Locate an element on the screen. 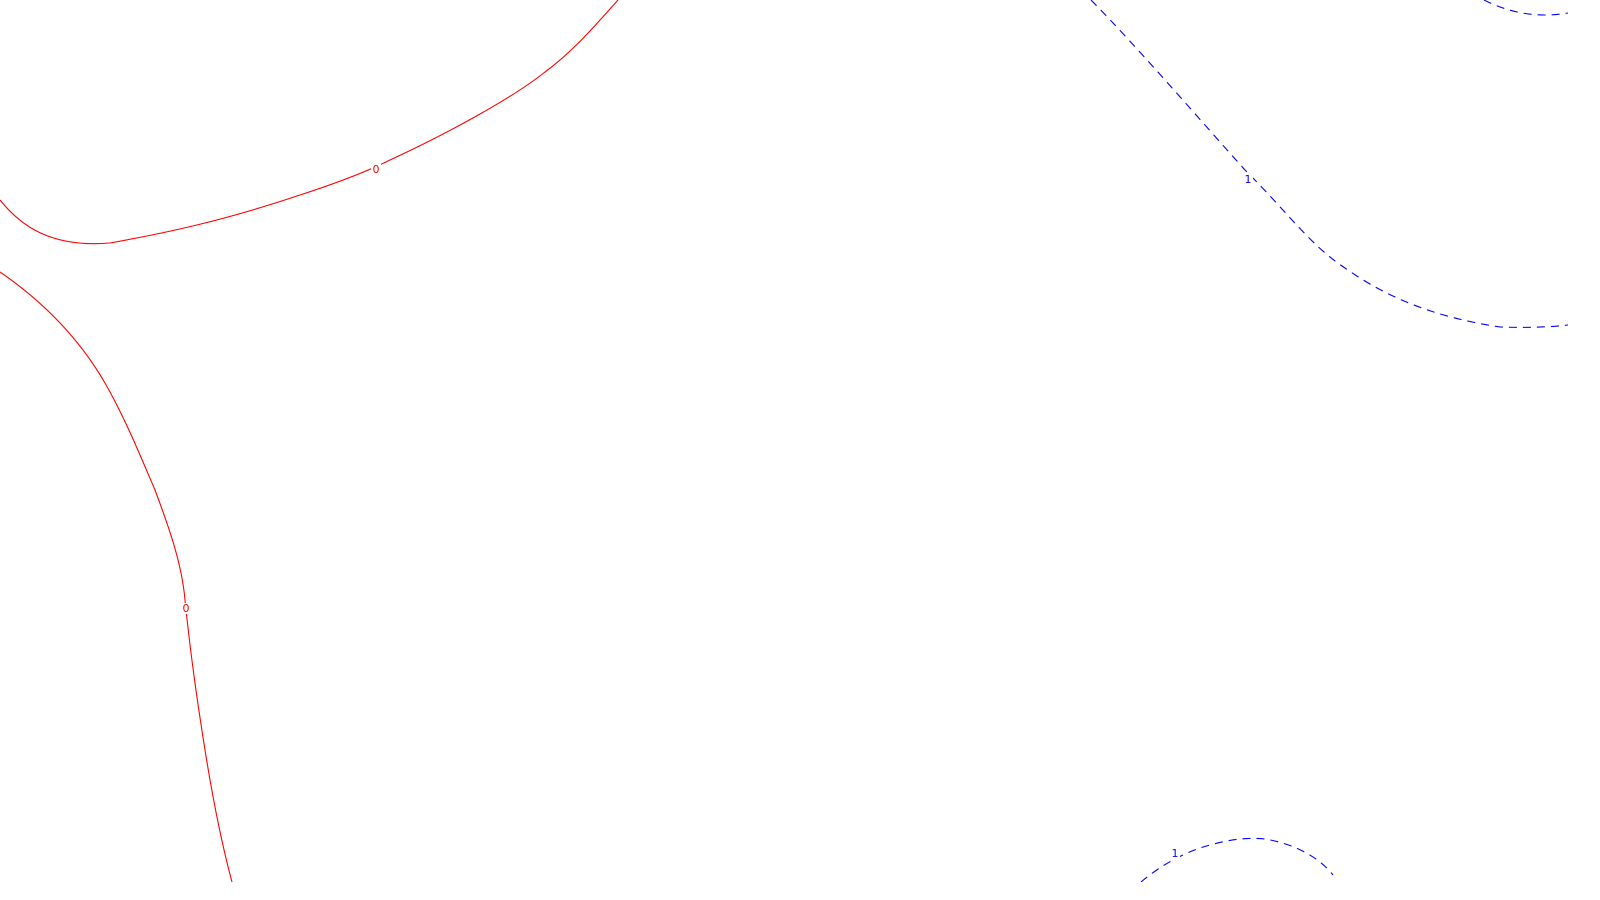  contour-1-bottom-label-bg is located at coordinates (1175, 853).